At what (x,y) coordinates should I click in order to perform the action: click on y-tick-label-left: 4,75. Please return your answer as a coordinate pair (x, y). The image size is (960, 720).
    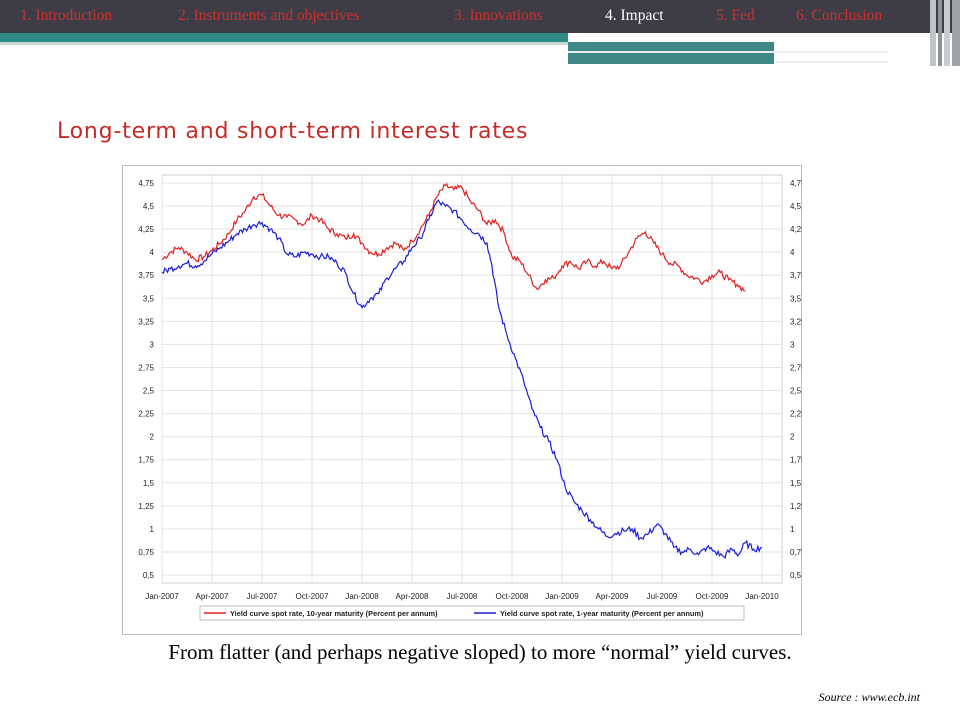
    Looking at the image, I should click on (146, 183).